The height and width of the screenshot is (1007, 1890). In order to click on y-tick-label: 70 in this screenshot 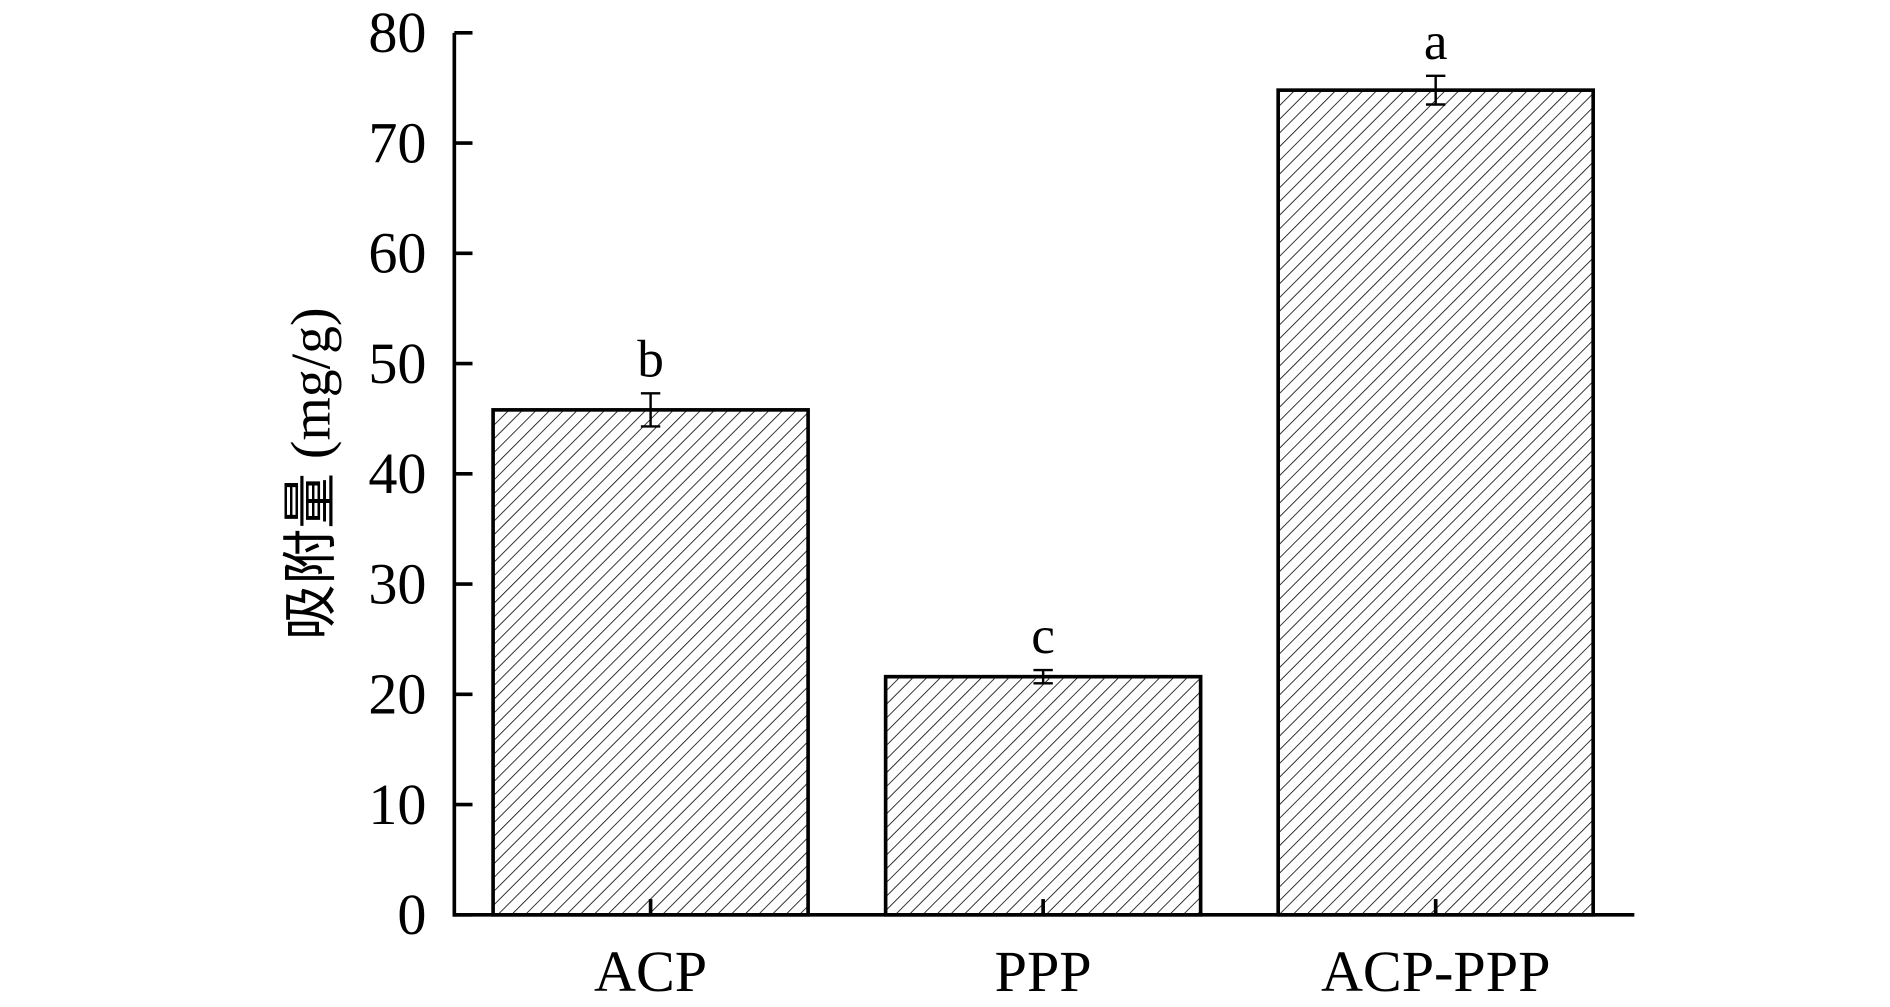, I will do `click(397, 142)`.